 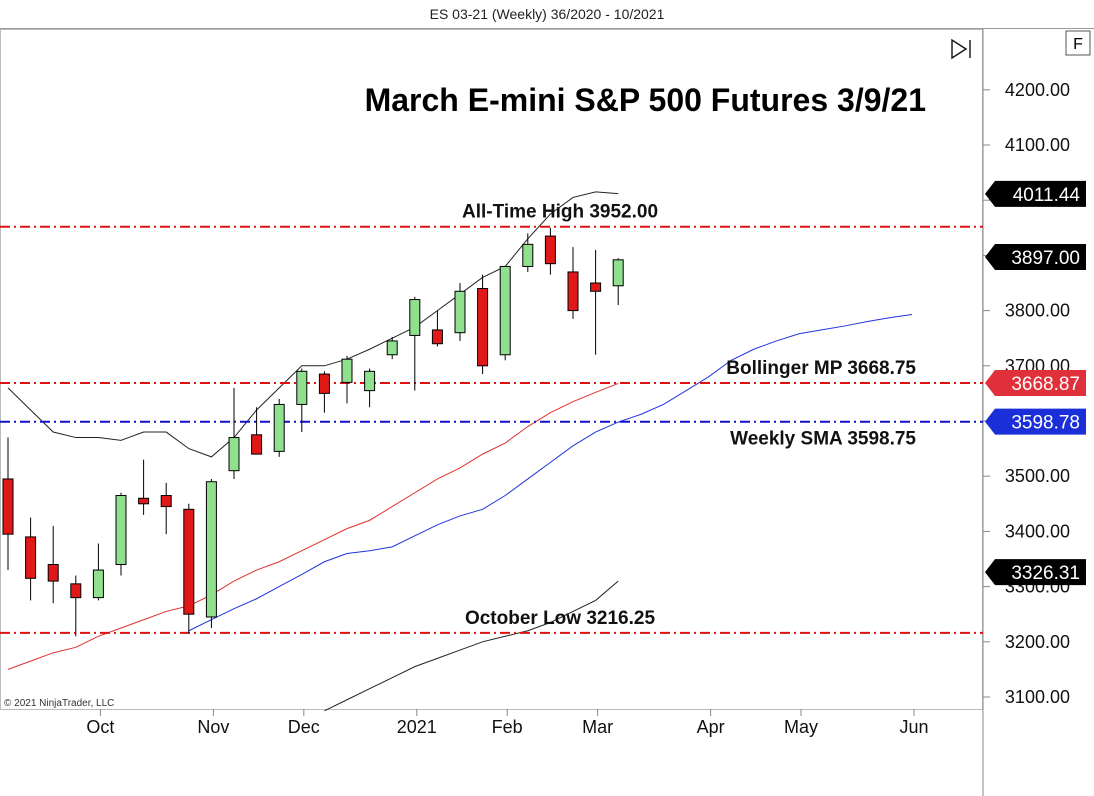 I want to click on y-tick-label: 3100.00, so click(x=1037, y=697).